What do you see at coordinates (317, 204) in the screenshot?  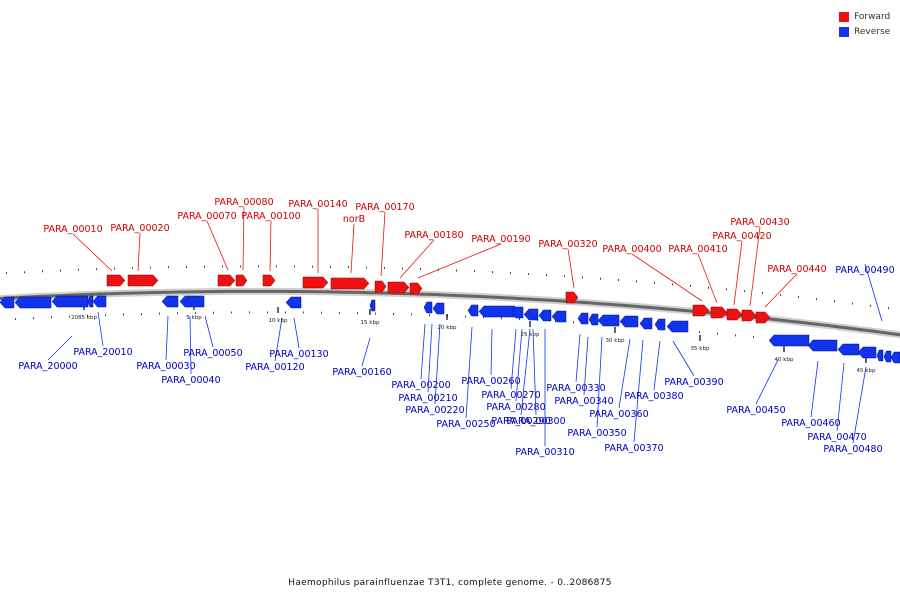 I see `gene-label-para-00140: PARA_00140` at bounding box center [317, 204].